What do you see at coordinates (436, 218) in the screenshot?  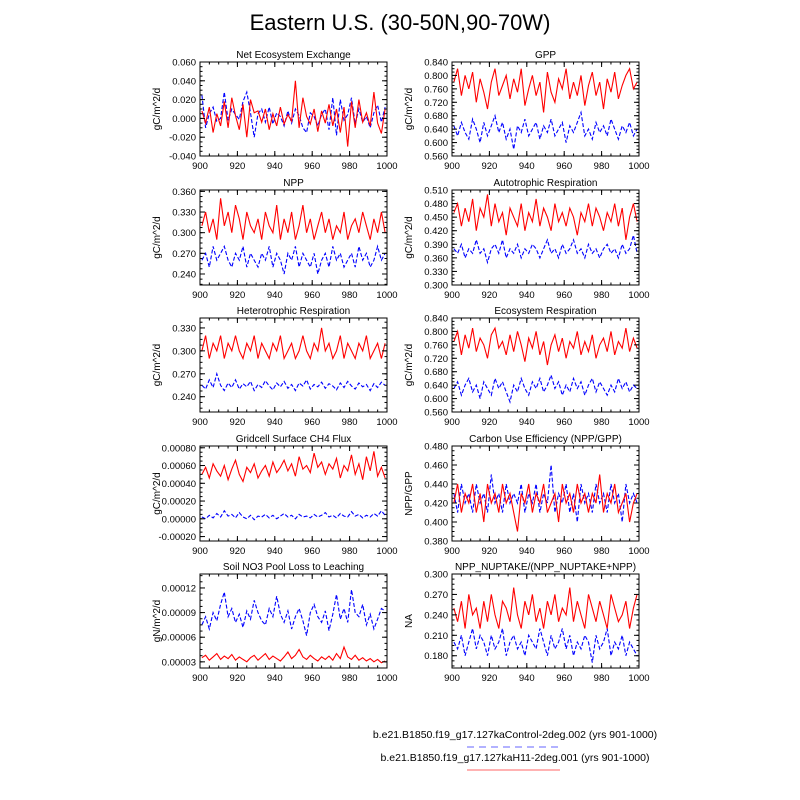 I see `y-tick-label: 0.450` at bounding box center [436, 218].